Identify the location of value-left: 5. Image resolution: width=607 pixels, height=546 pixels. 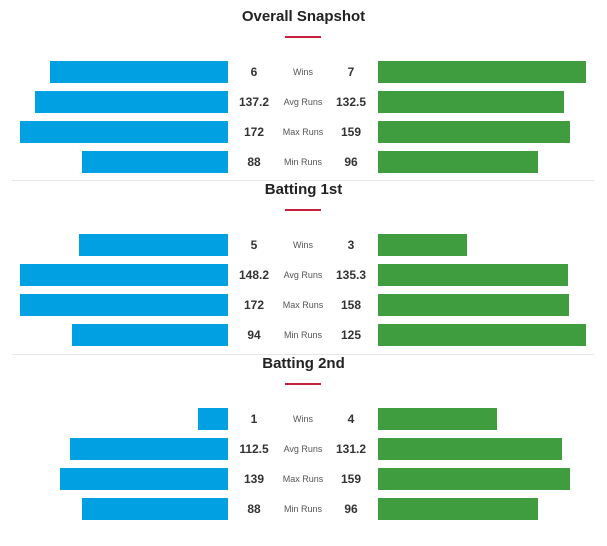
(254, 245).